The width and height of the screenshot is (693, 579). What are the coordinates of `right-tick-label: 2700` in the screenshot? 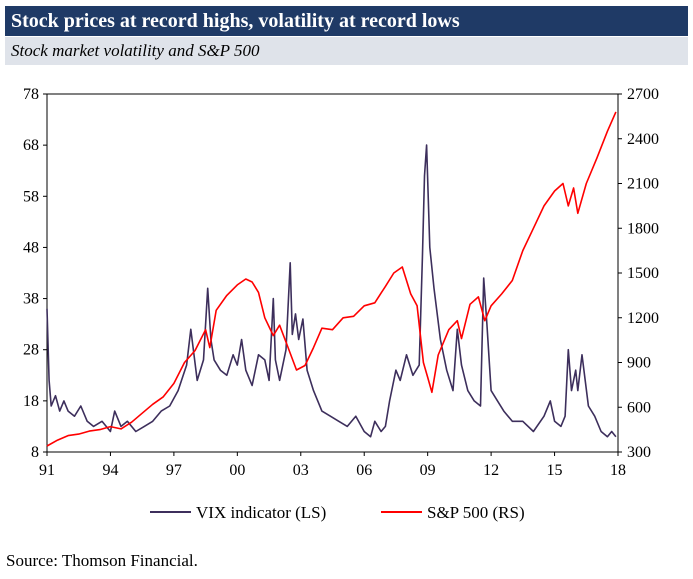 It's located at (643, 94).